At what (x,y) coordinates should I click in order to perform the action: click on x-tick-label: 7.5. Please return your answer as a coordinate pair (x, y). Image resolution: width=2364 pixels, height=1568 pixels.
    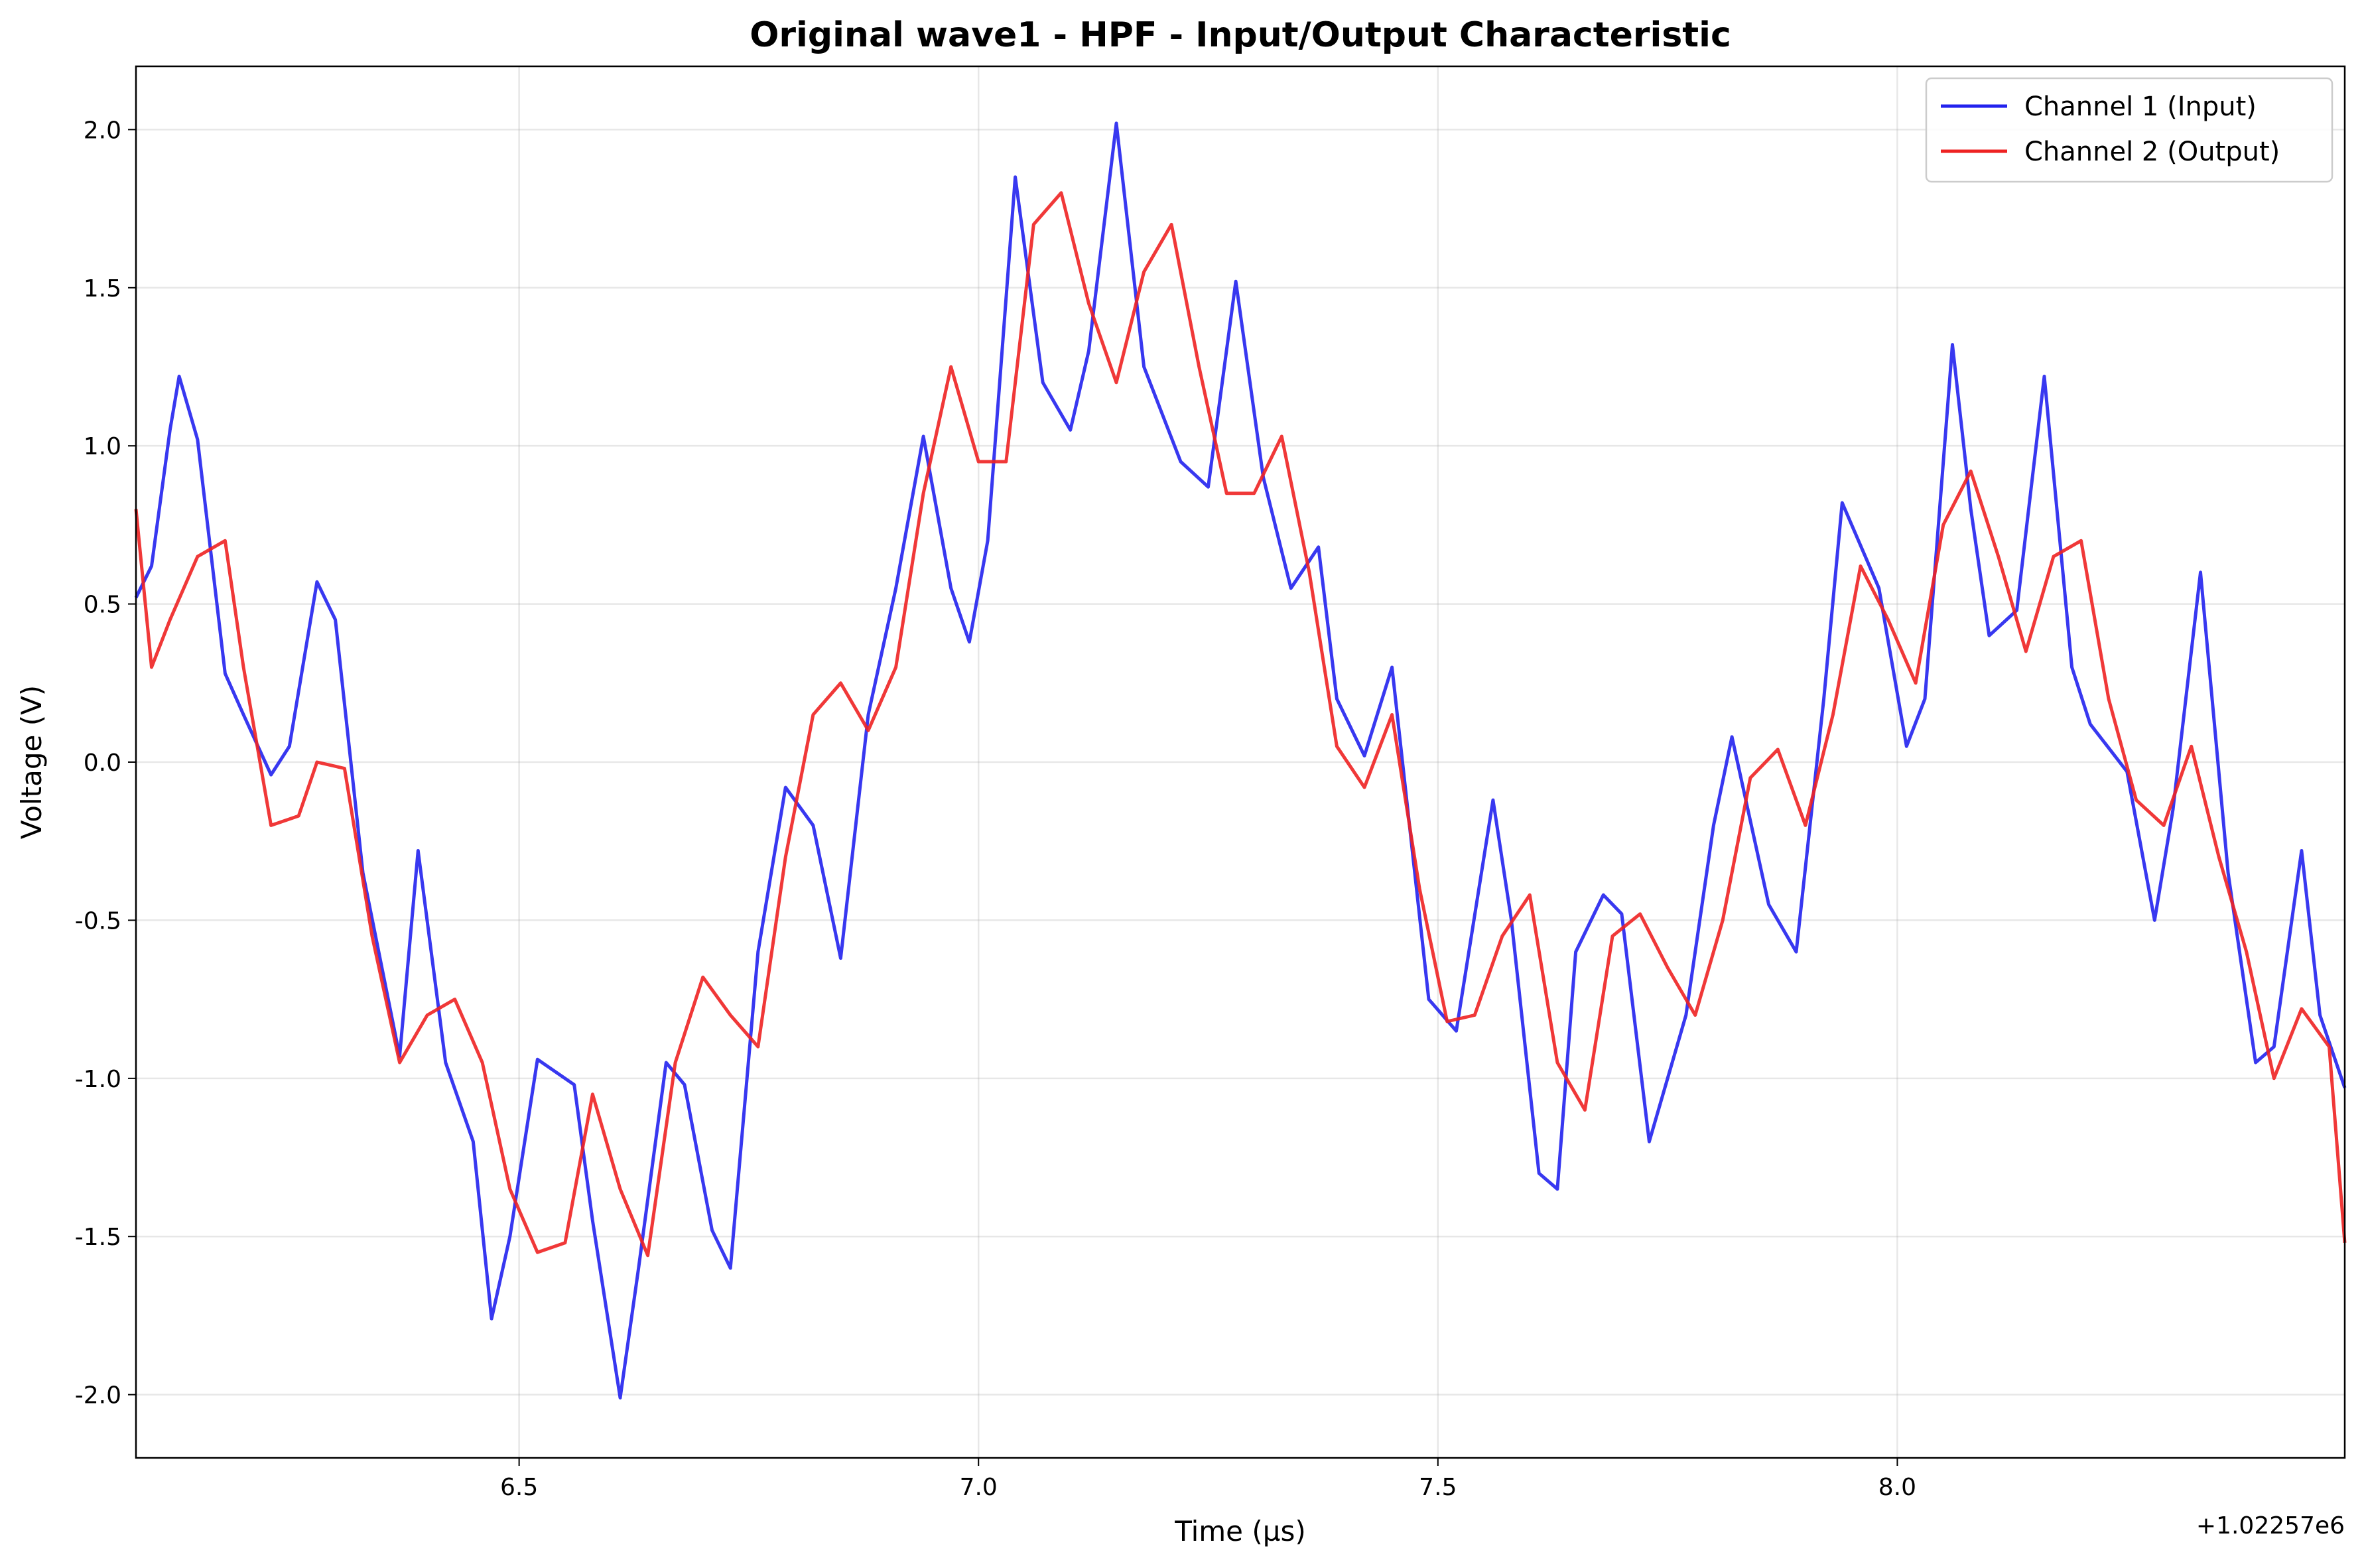
    Looking at the image, I should click on (1438, 1487).